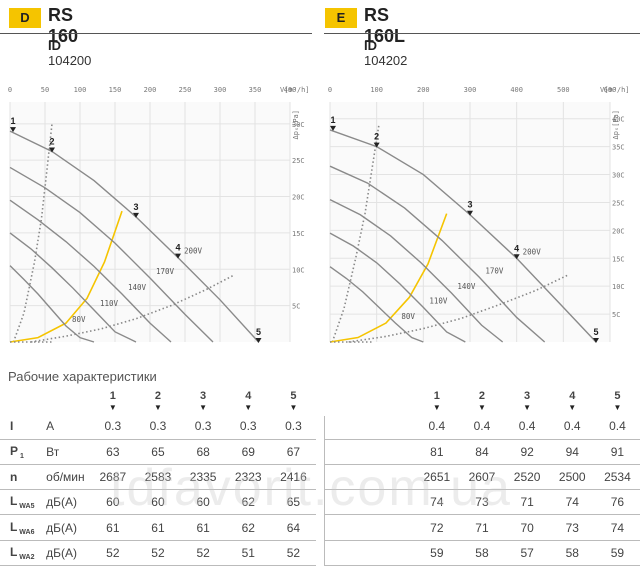  What do you see at coordinates (165, 271) in the screenshot?
I see `voltage-label: 170V` at bounding box center [165, 271].